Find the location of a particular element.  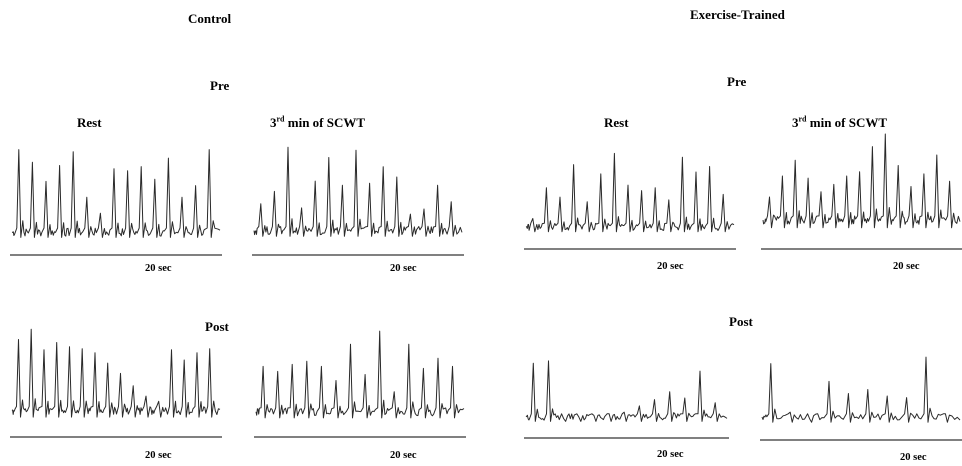

trained-post-label: Post is located at coordinates (741, 321).